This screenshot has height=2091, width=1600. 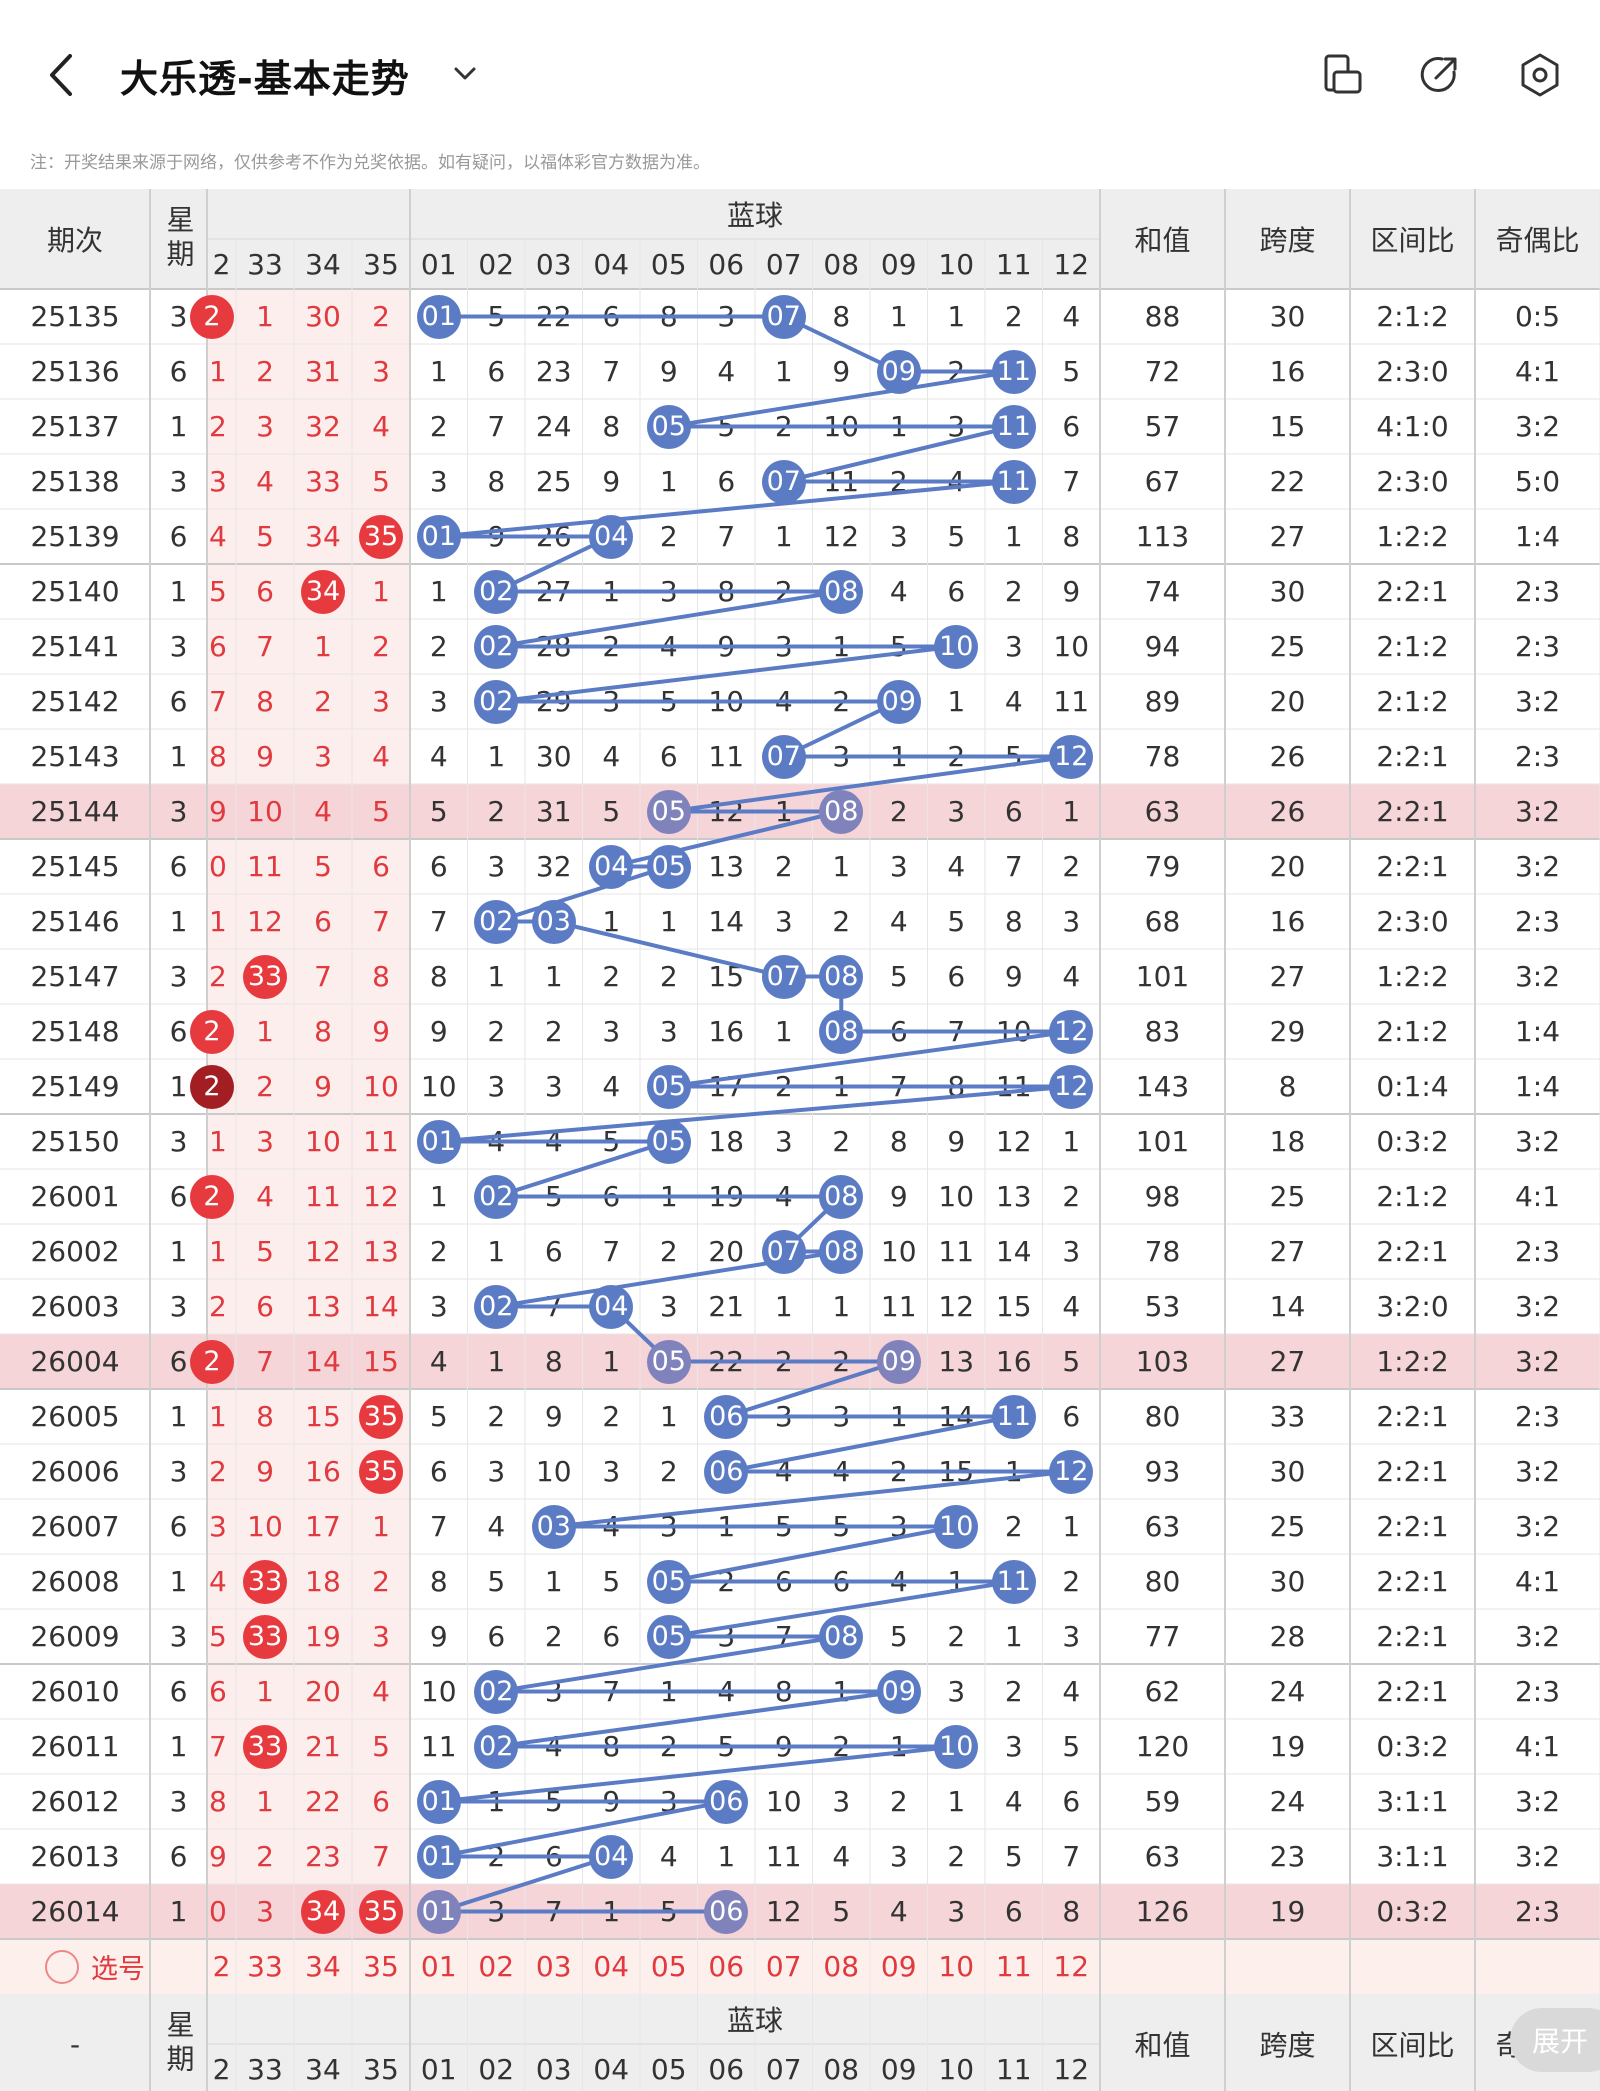 I want to click on pick-red-number: 34, so click(x=323, y=1966).